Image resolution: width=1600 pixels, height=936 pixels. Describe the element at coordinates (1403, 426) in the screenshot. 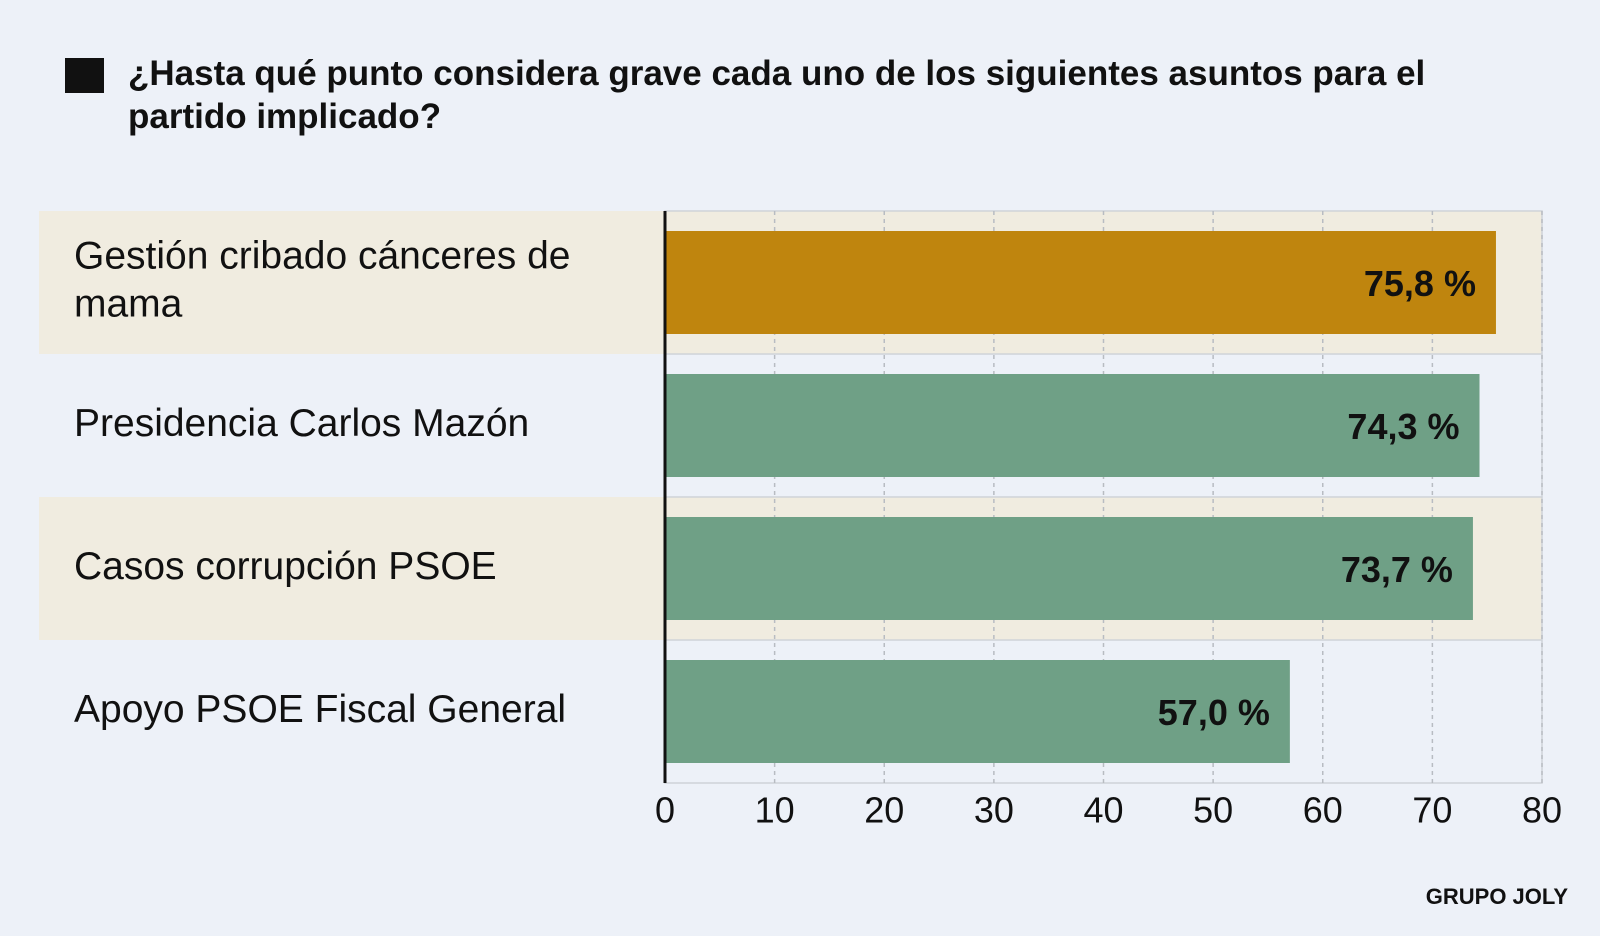

I see `value-label: 74,3 %` at that location.